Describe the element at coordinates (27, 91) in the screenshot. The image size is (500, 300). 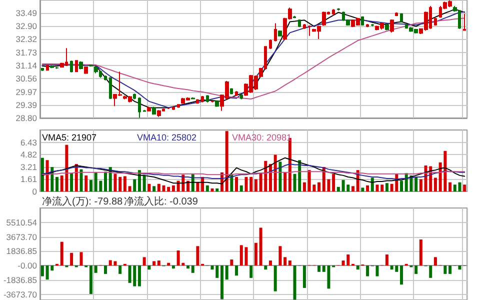
I see `y-tick-label: 29.97` at that location.